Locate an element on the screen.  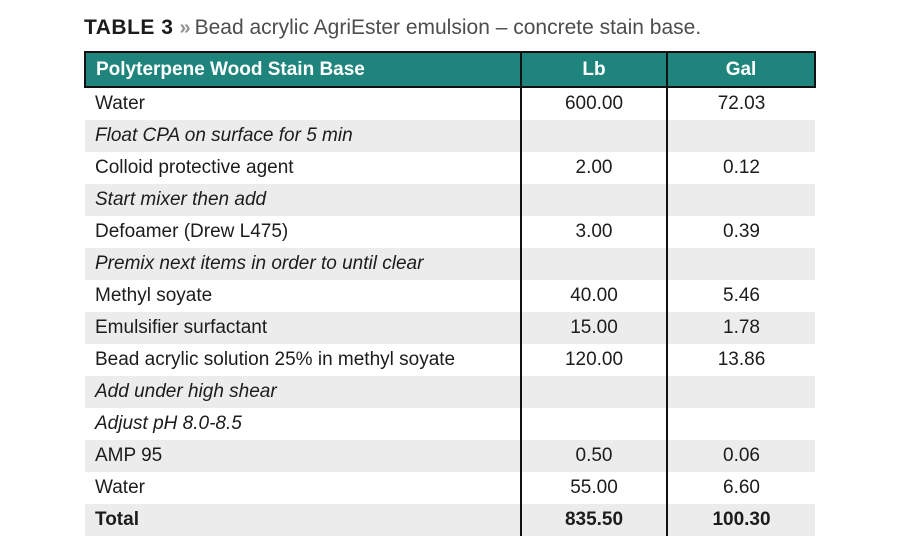
table-row: Water 55.00 6.60 is located at coordinates (450, 488).